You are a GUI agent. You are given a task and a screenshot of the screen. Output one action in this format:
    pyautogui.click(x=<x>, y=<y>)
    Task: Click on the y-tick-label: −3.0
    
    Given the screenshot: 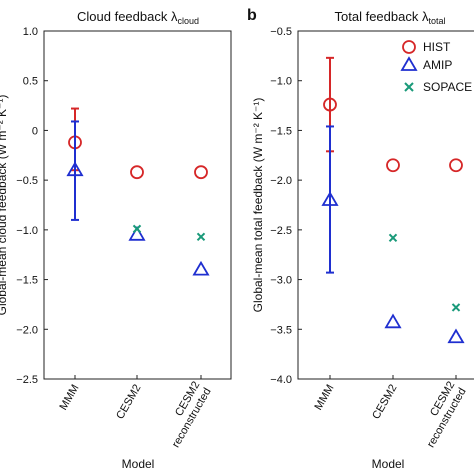 What is the action you would take?
    pyautogui.click(x=281, y=281)
    